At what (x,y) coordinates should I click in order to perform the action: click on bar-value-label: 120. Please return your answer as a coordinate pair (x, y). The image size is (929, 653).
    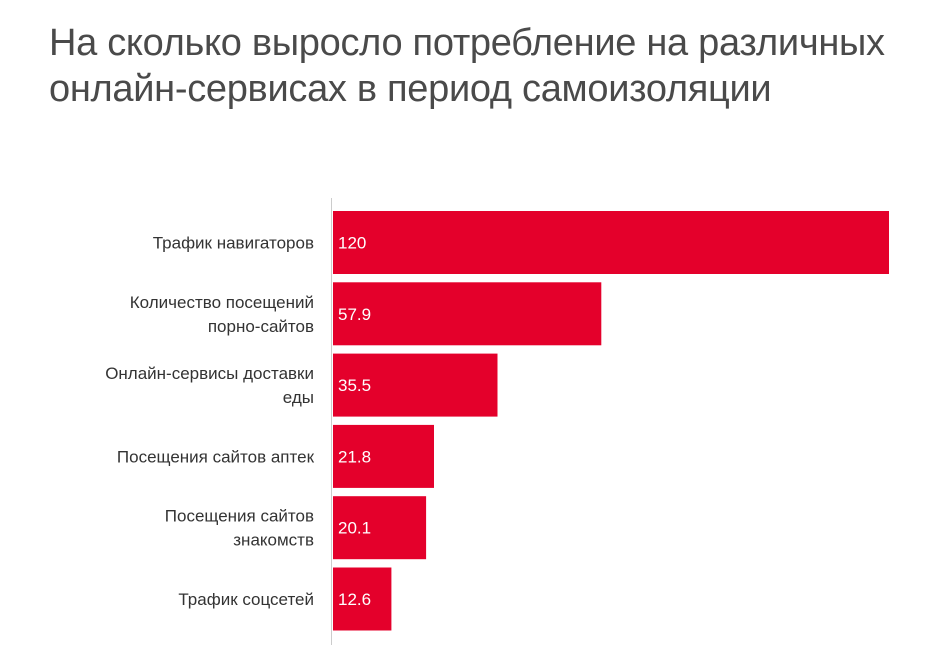
    Looking at the image, I should click on (352, 243).